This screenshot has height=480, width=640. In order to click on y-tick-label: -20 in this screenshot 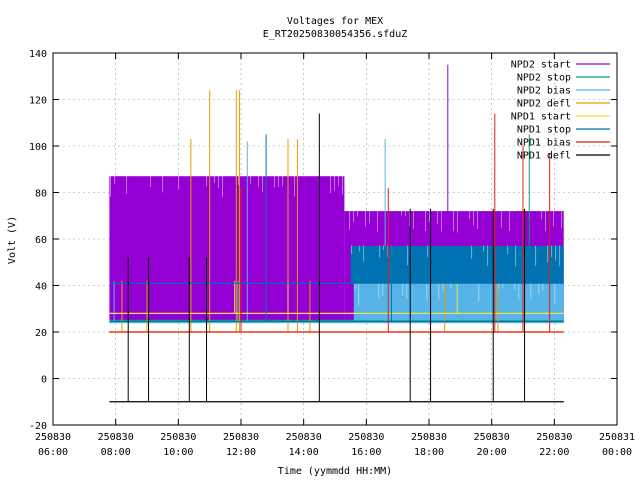, I will do `click(38, 426)`.